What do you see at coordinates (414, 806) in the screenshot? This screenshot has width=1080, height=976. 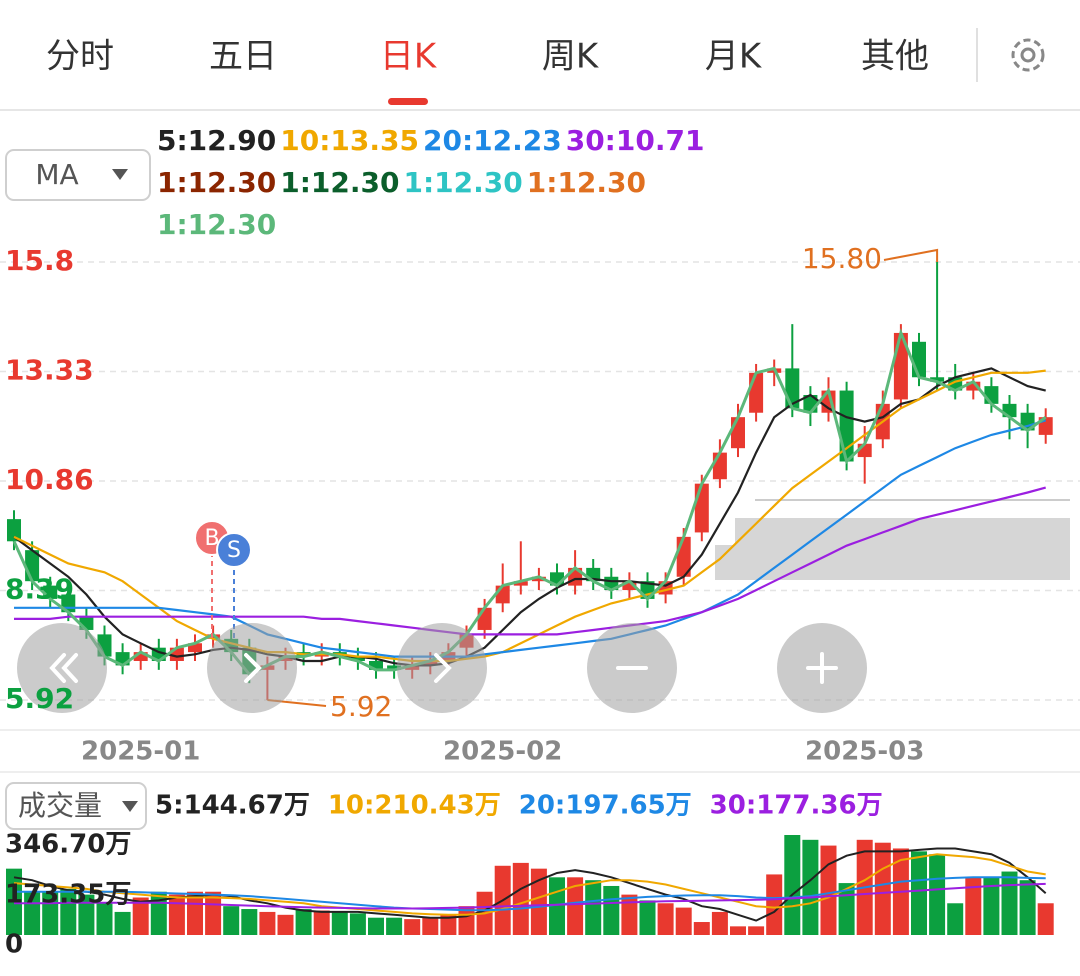 I see `volume-legend-entry: 10:210.43万` at bounding box center [414, 806].